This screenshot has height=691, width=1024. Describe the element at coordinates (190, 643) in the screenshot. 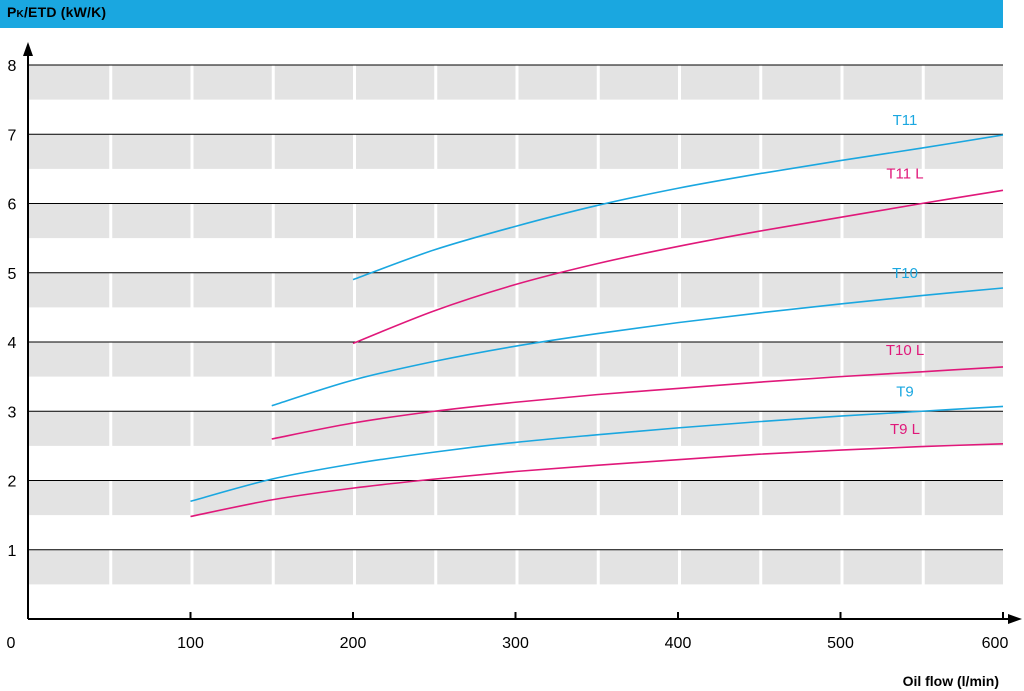

I see `x-tick-label-100: 100` at that location.